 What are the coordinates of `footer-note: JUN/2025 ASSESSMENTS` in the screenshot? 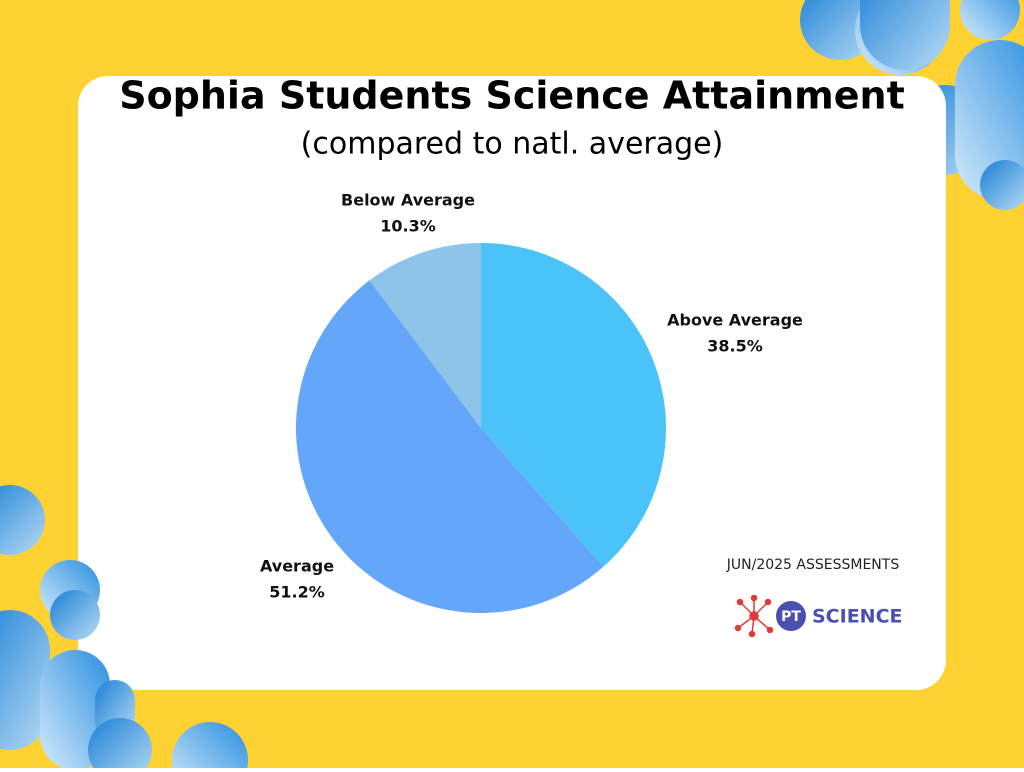 It's located at (813, 565).